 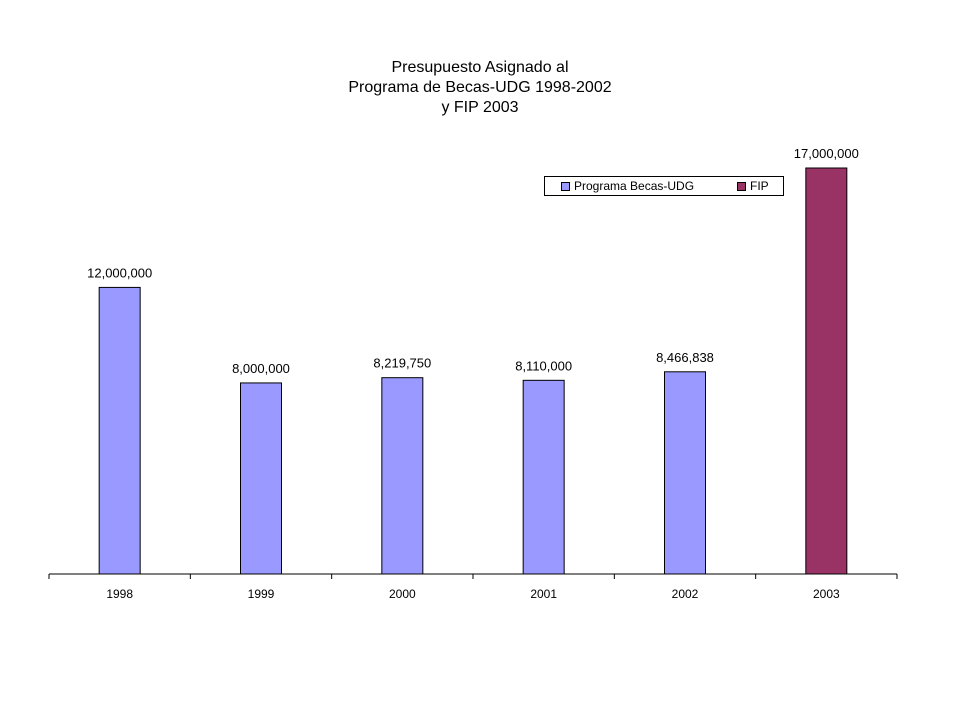 I want to click on x-tick-label-2003: 2003, so click(x=826, y=594).